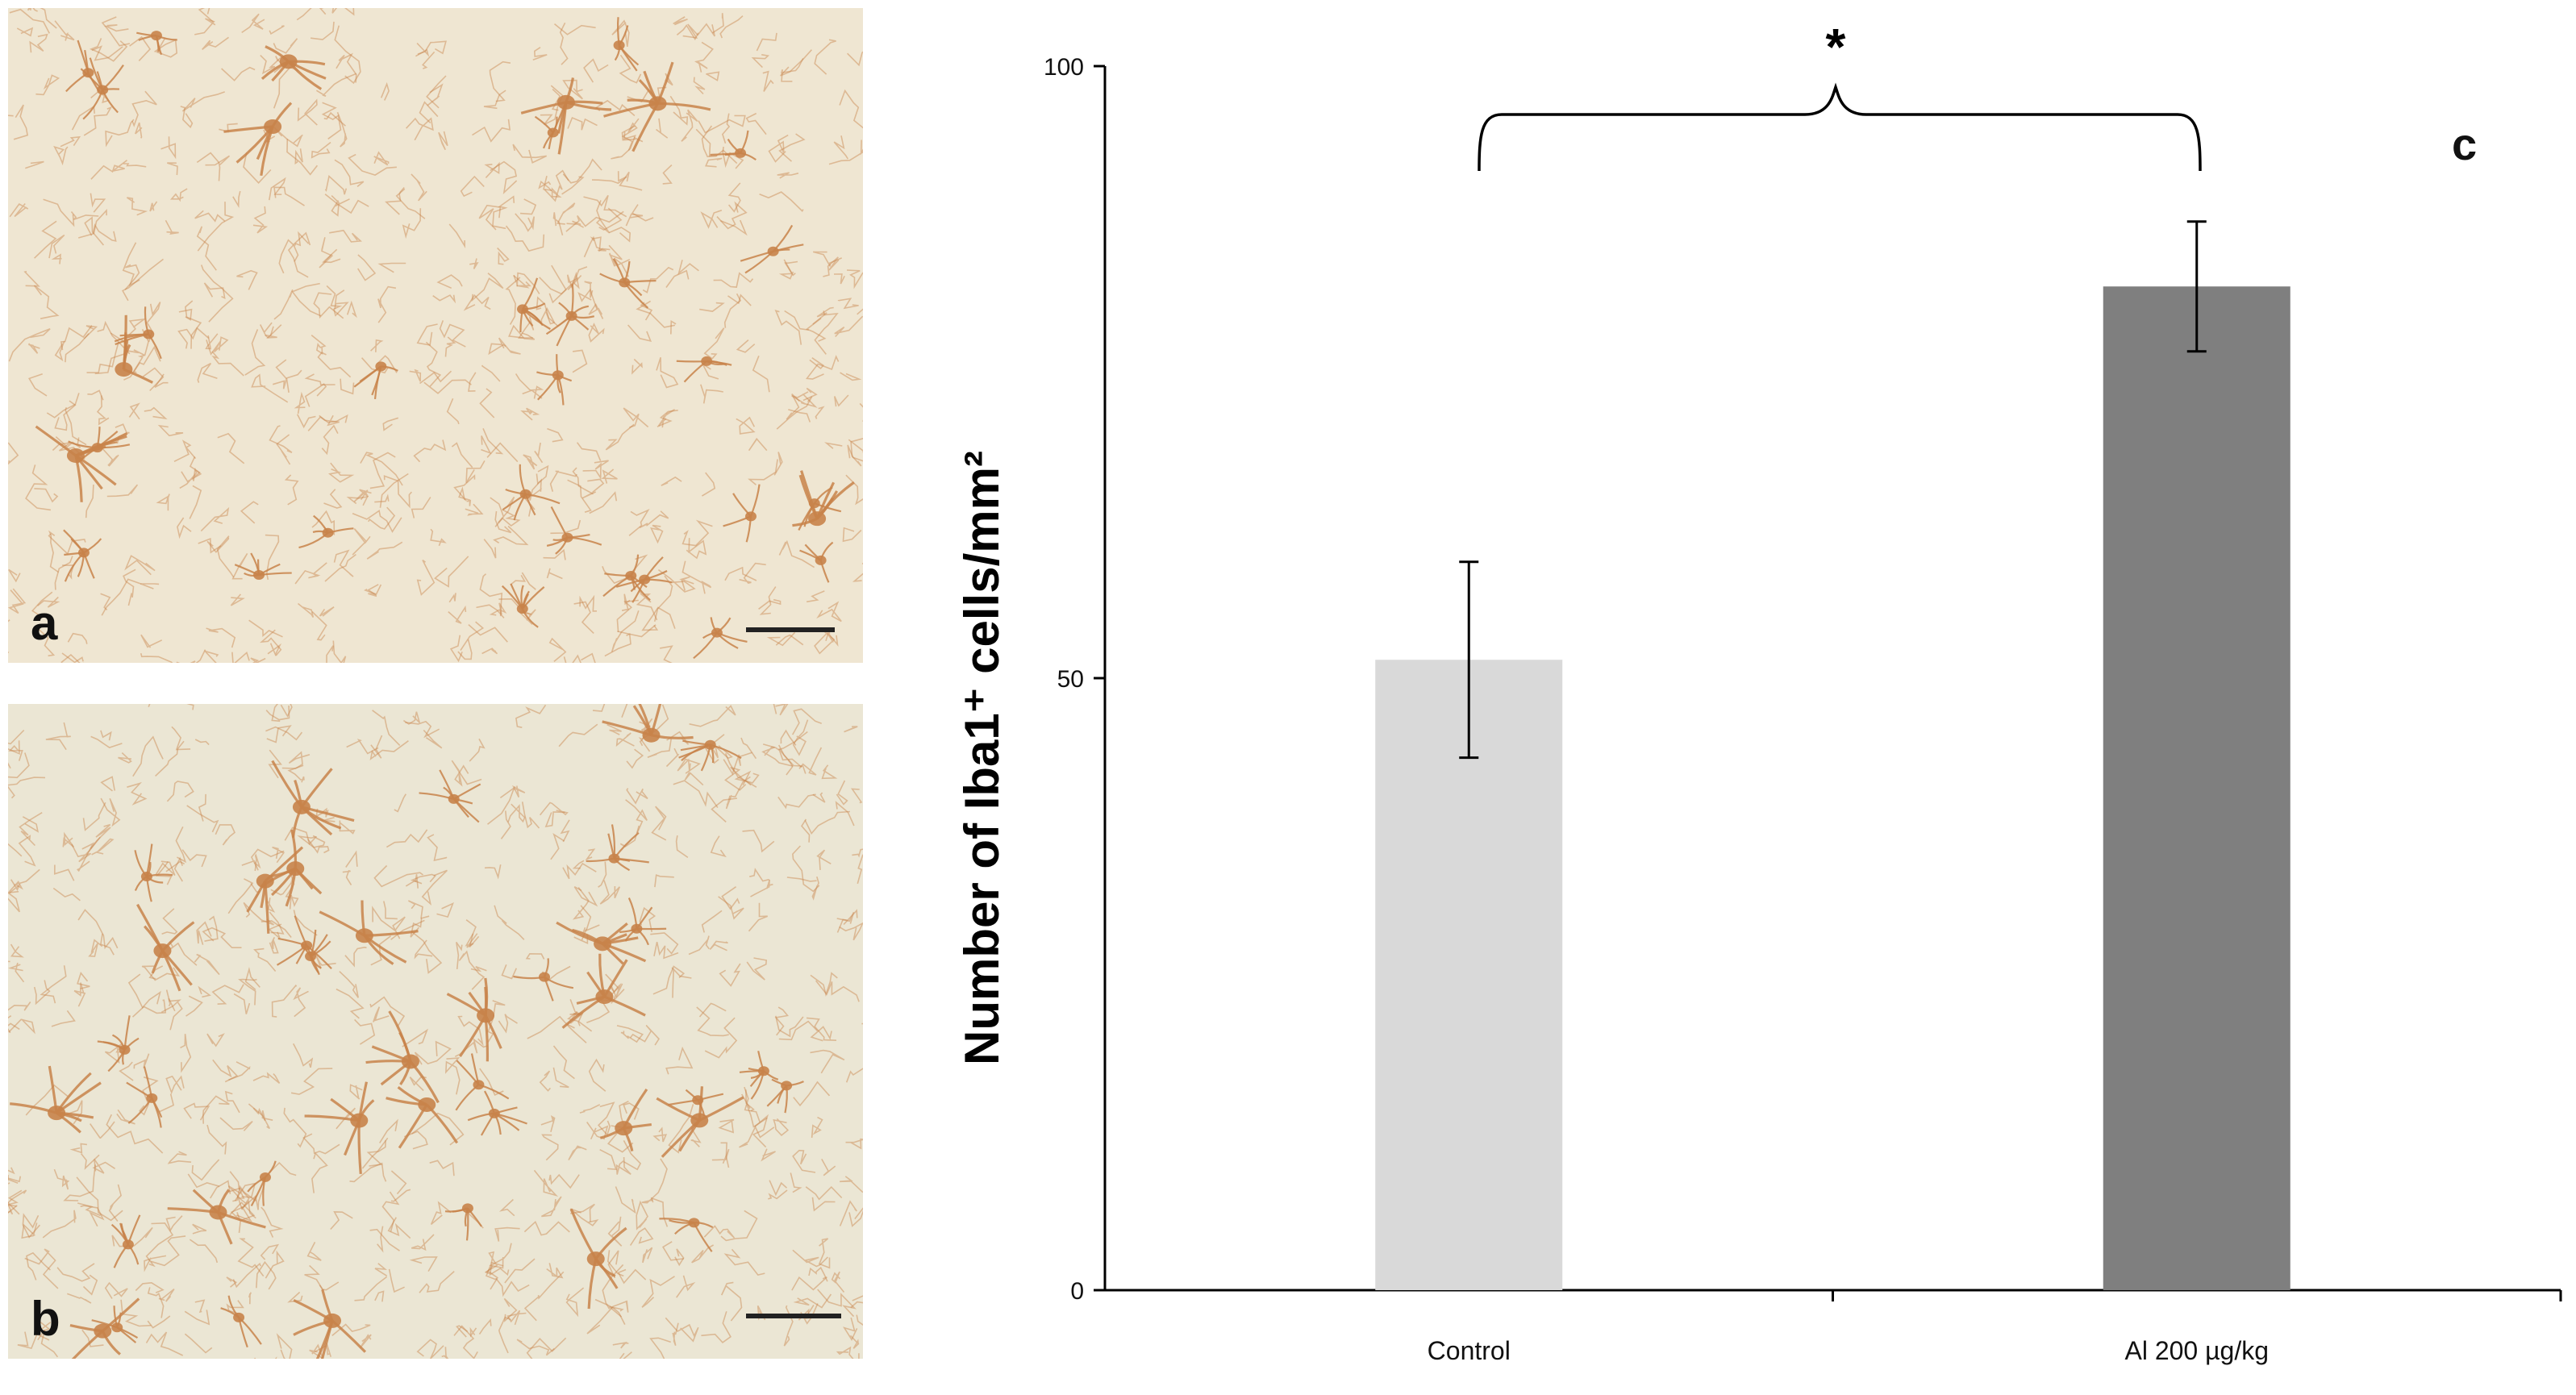 The height and width of the screenshot is (1395, 2576). What do you see at coordinates (1833, 490) in the screenshot?
I see `chart-error-bars` at bounding box center [1833, 490].